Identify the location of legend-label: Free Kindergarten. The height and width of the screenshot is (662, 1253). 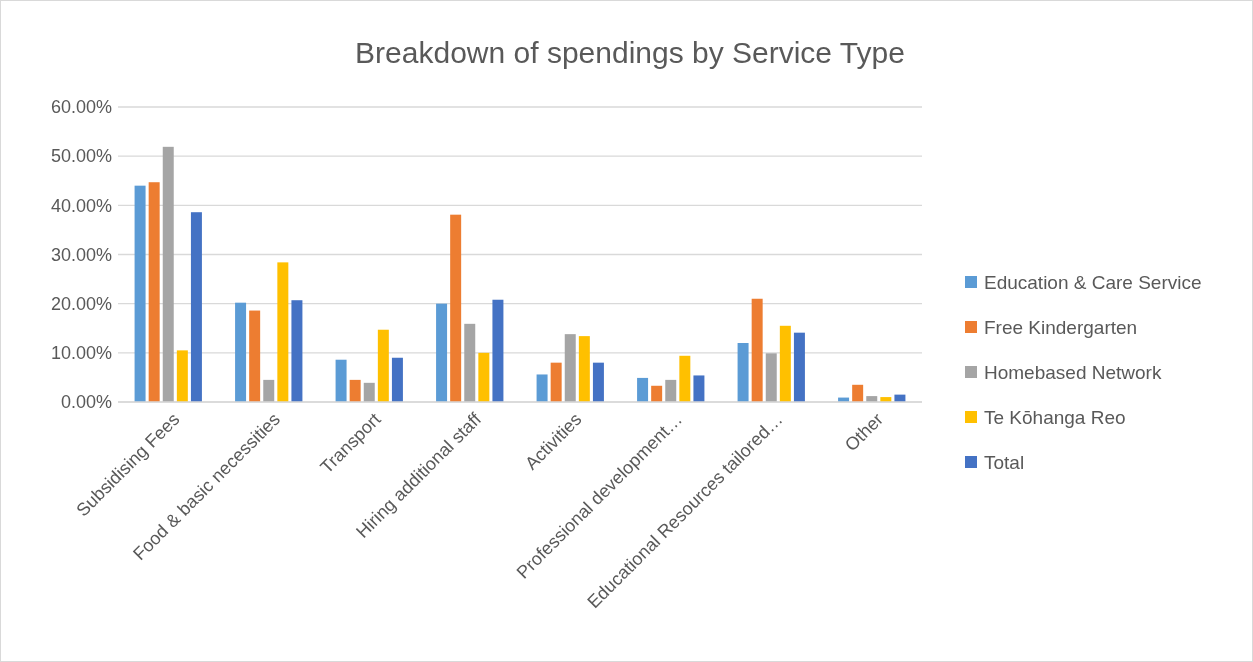
(1061, 327).